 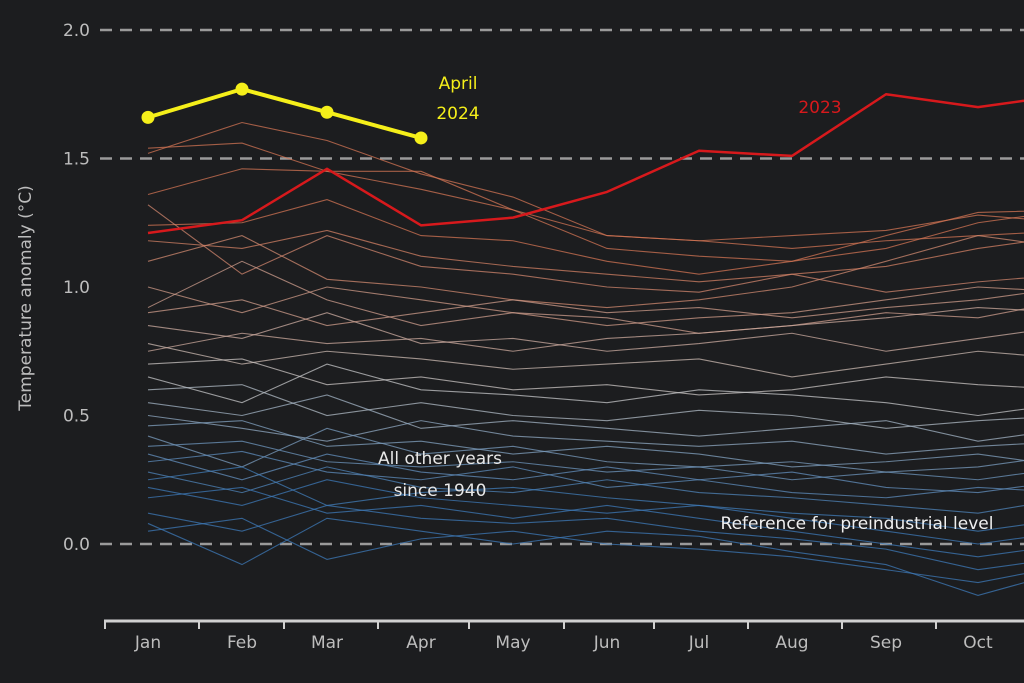 What do you see at coordinates (76, 545) in the screenshot?
I see `y-tick-label: 0.0` at bounding box center [76, 545].